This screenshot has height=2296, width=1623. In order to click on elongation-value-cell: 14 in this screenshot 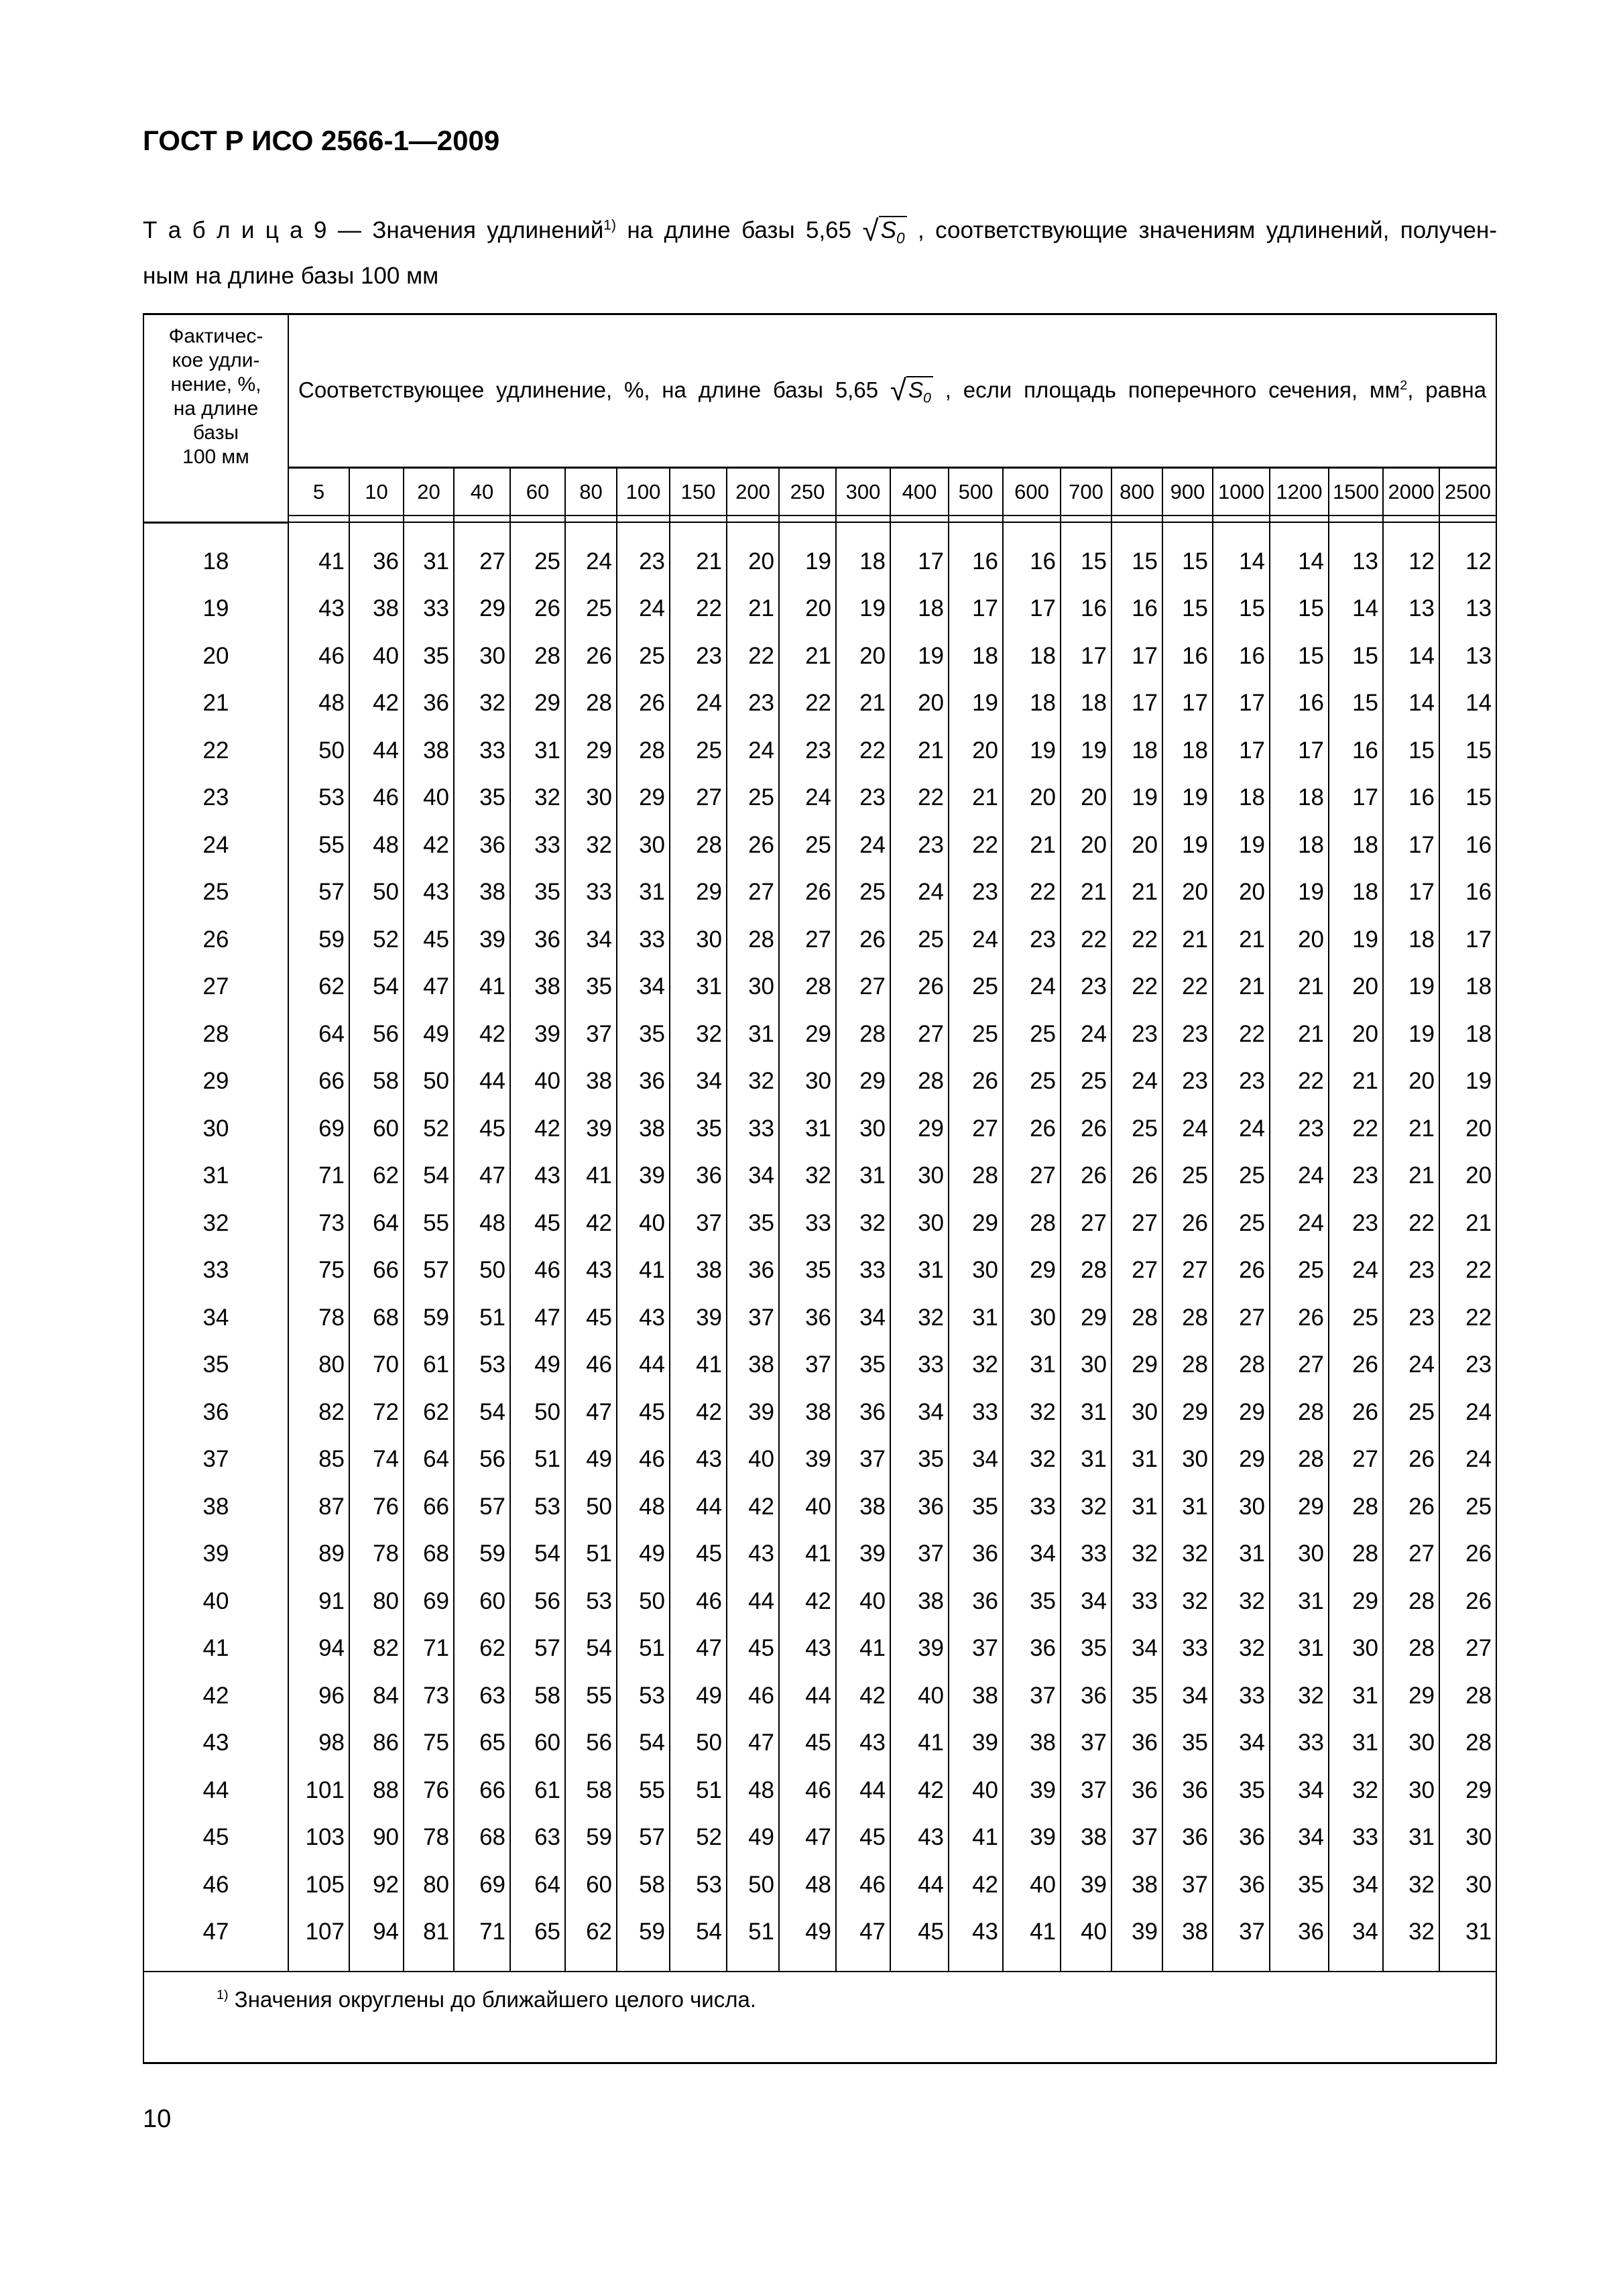, I will do `click(1411, 703)`.